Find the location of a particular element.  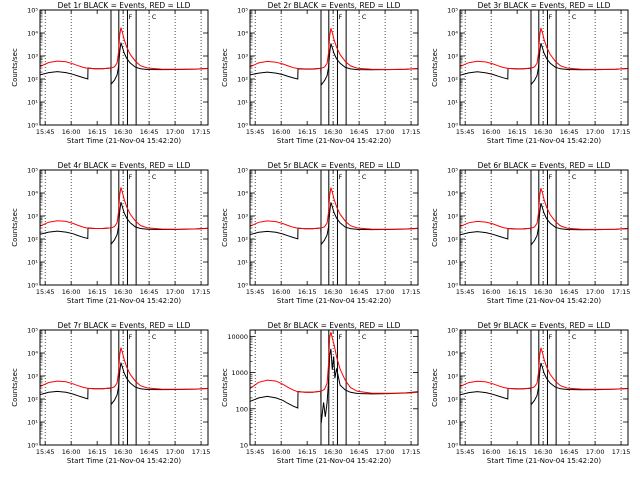

panel-title: Det 9r BLACK = Events, RED = LLD is located at coordinates (544, 325).